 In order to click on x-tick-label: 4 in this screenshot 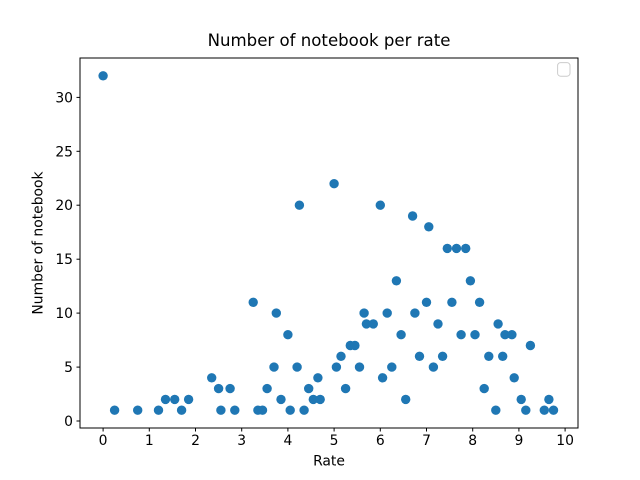, I will do `click(287, 441)`.